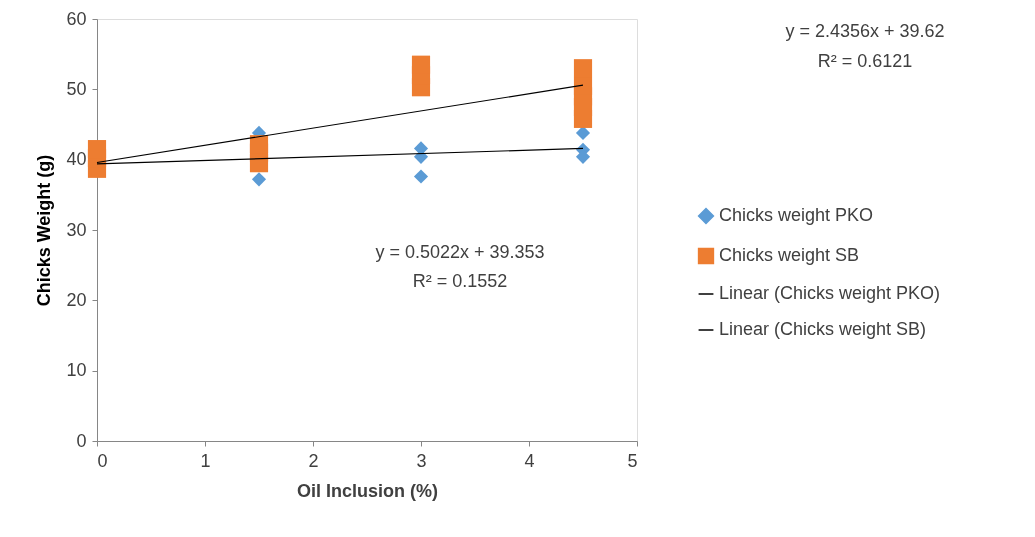 The width and height of the screenshot is (1035, 537). Describe the element at coordinates (76, 299) in the screenshot. I see `y-tick-label: 20` at that location.